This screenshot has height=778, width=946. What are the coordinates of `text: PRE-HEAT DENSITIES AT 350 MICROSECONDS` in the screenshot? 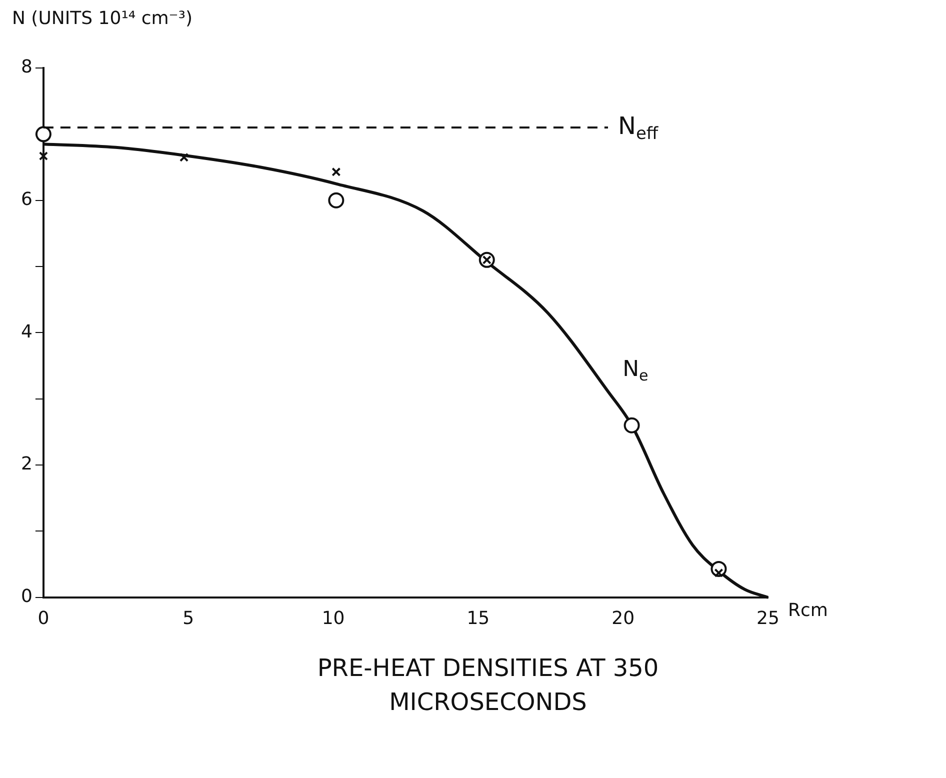 It's located at (488, 685).